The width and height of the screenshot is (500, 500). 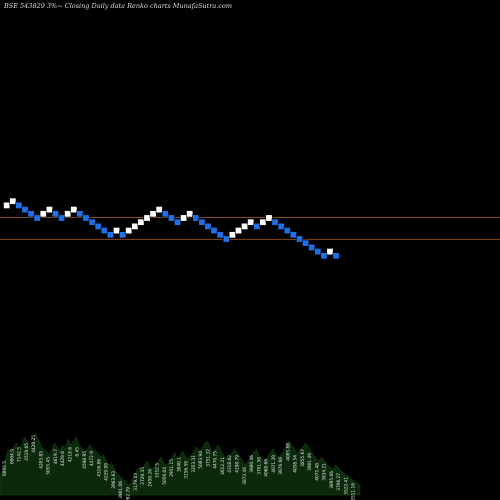 What do you see at coordinates (12, 456) in the screenshot?
I see `volume-label: 6904.9` at bounding box center [12, 456].